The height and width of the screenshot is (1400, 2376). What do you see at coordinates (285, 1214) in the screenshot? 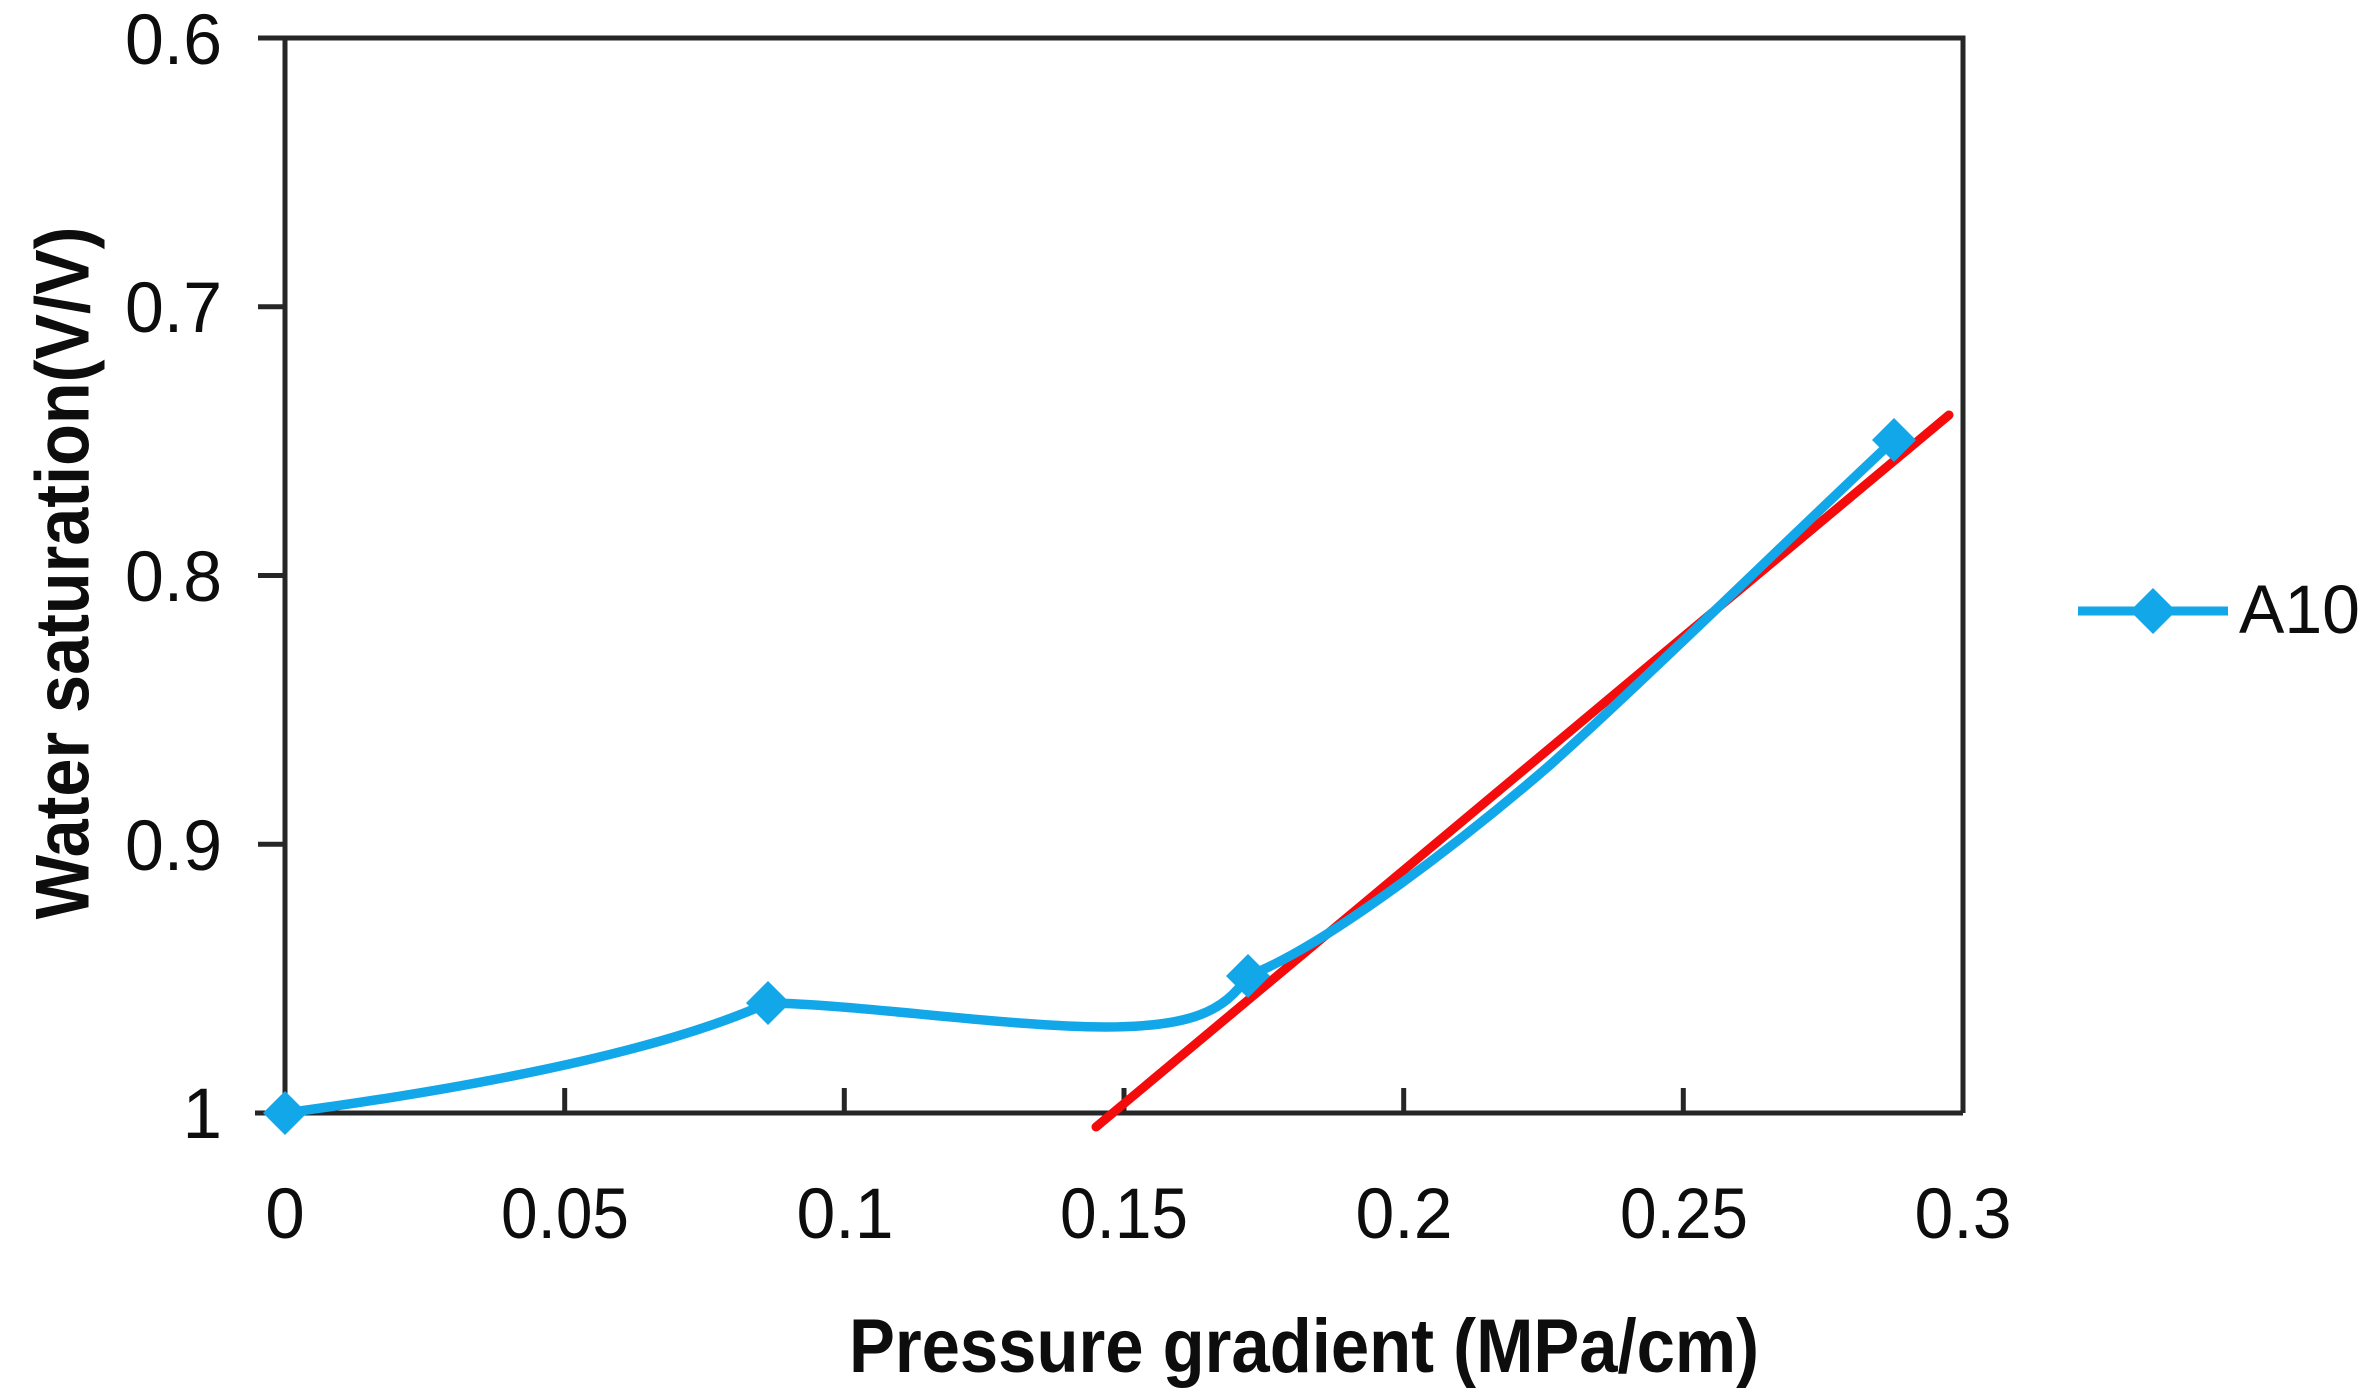
I see `svg-text: 0` at bounding box center [285, 1214].